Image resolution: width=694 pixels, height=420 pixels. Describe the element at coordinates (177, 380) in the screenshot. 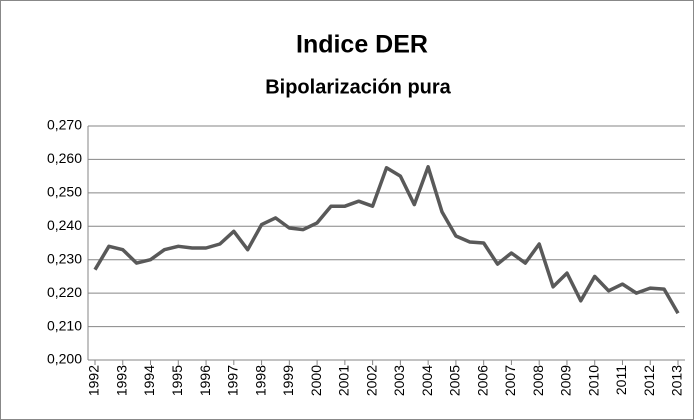

I see `x-tick-label: 1995` at that location.